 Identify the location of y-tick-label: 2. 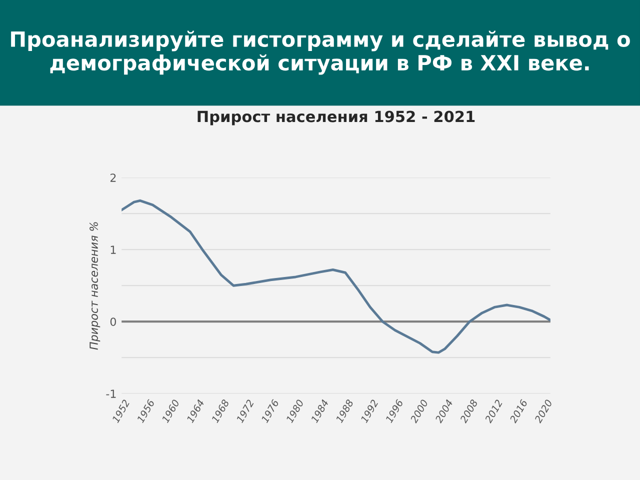
(113, 178).